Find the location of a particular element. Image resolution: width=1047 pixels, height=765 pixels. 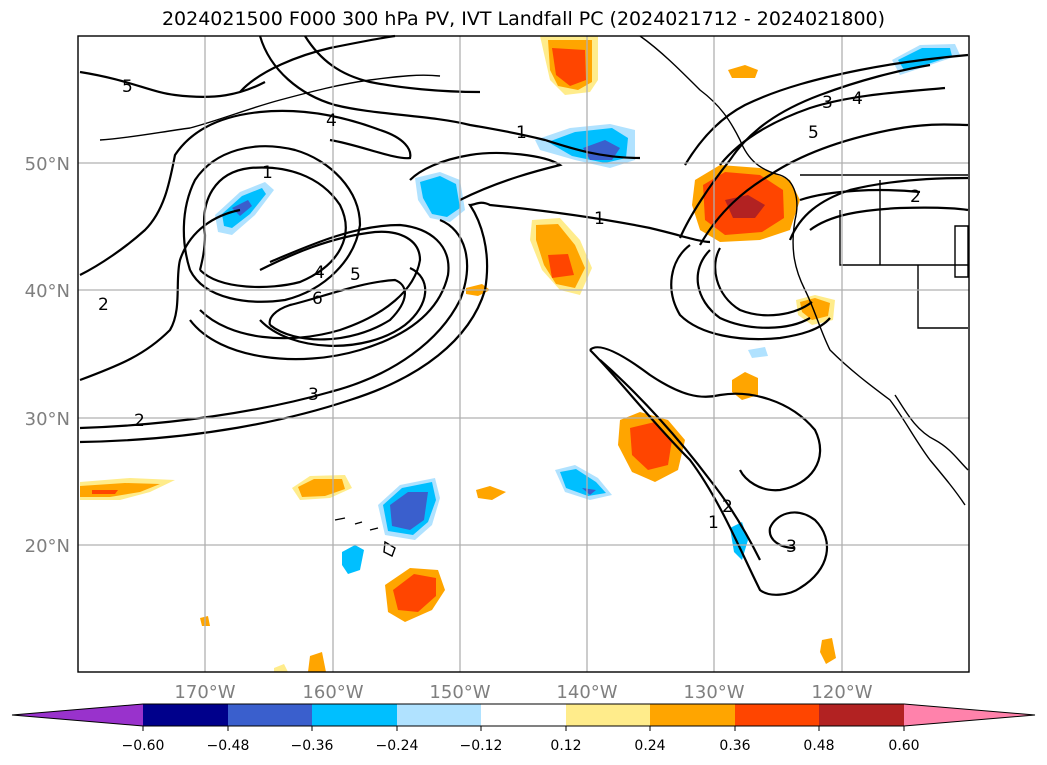

colorbar-tick-label: 0.60 is located at coordinates (903, 746).